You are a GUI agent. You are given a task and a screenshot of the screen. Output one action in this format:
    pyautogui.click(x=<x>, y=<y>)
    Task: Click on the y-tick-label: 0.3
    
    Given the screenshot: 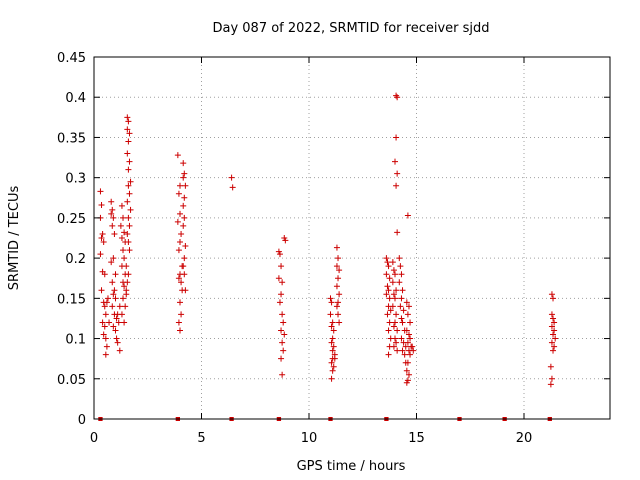 What is the action you would take?
    pyautogui.click(x=75, y=179)
    